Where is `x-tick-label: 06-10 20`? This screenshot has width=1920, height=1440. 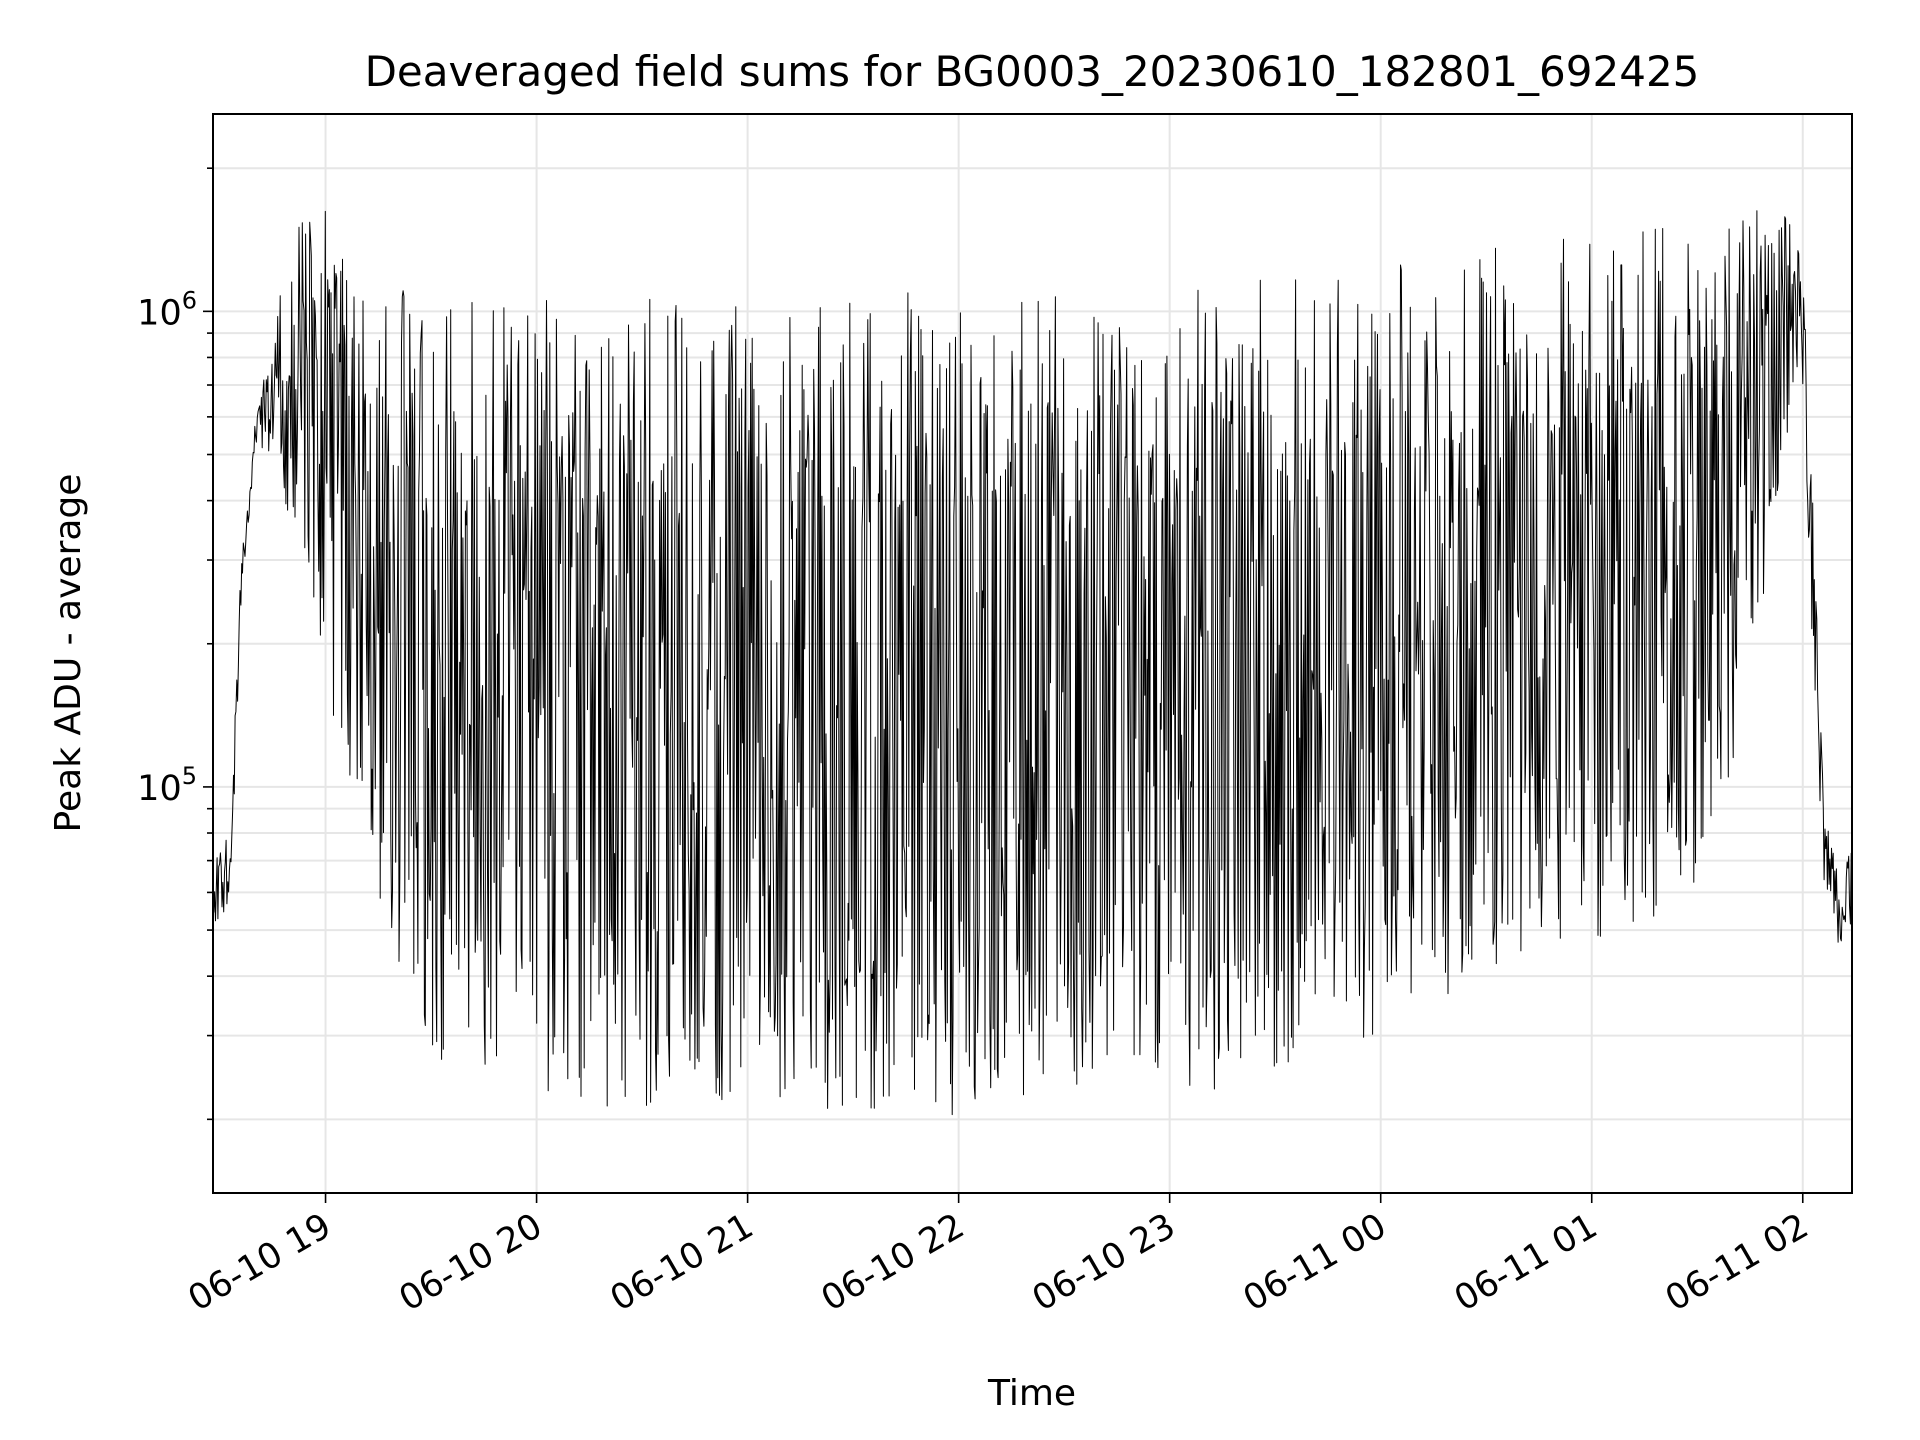 x-tick-label: 06-10 20 is located at coordinates (471, 1262).